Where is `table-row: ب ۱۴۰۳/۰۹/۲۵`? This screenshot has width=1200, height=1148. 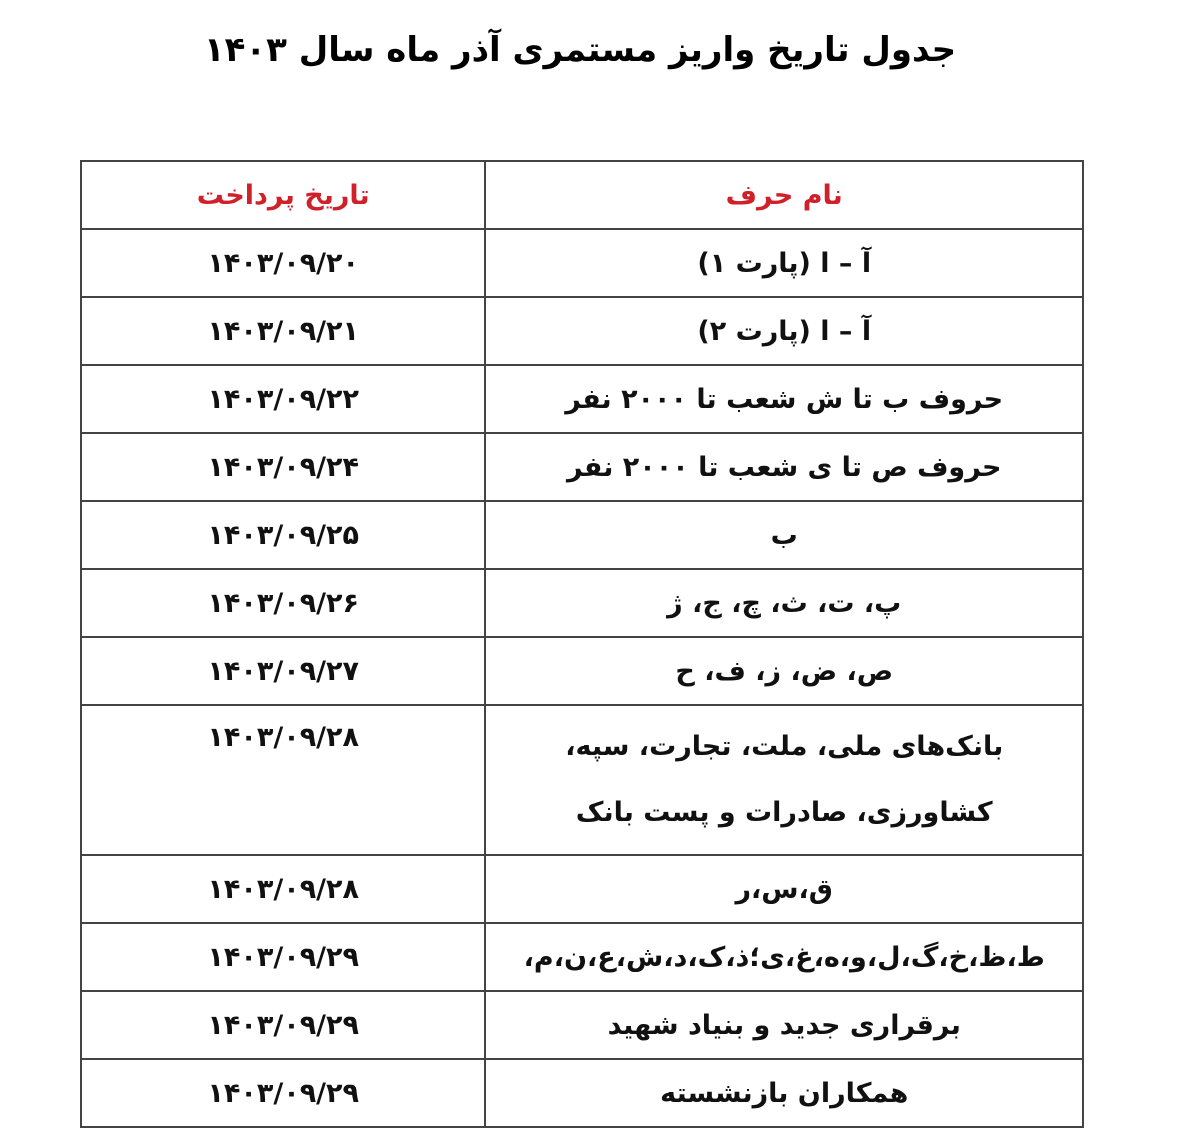
table-row: ب ۱۴۰۳/۰۹/۲۵ is located at coordinates (581, 535).